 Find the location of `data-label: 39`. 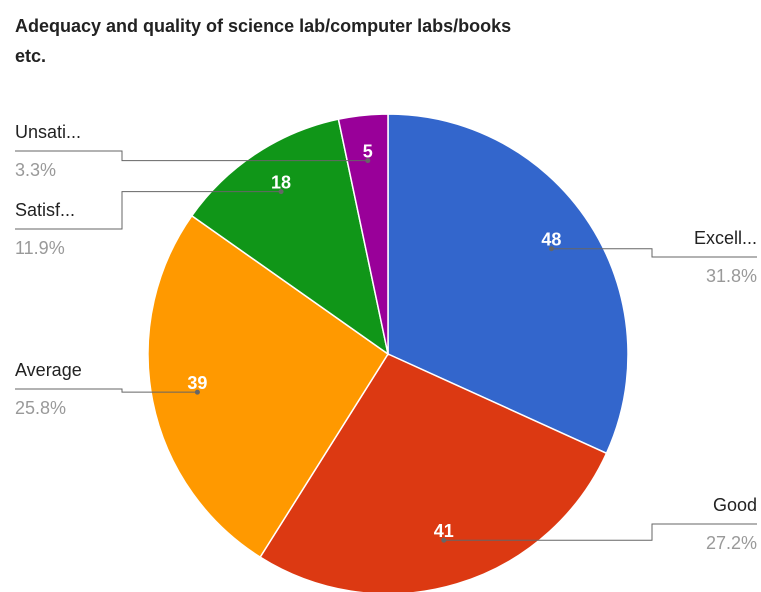

data-label: 39 is located at coordinates (197, 383).